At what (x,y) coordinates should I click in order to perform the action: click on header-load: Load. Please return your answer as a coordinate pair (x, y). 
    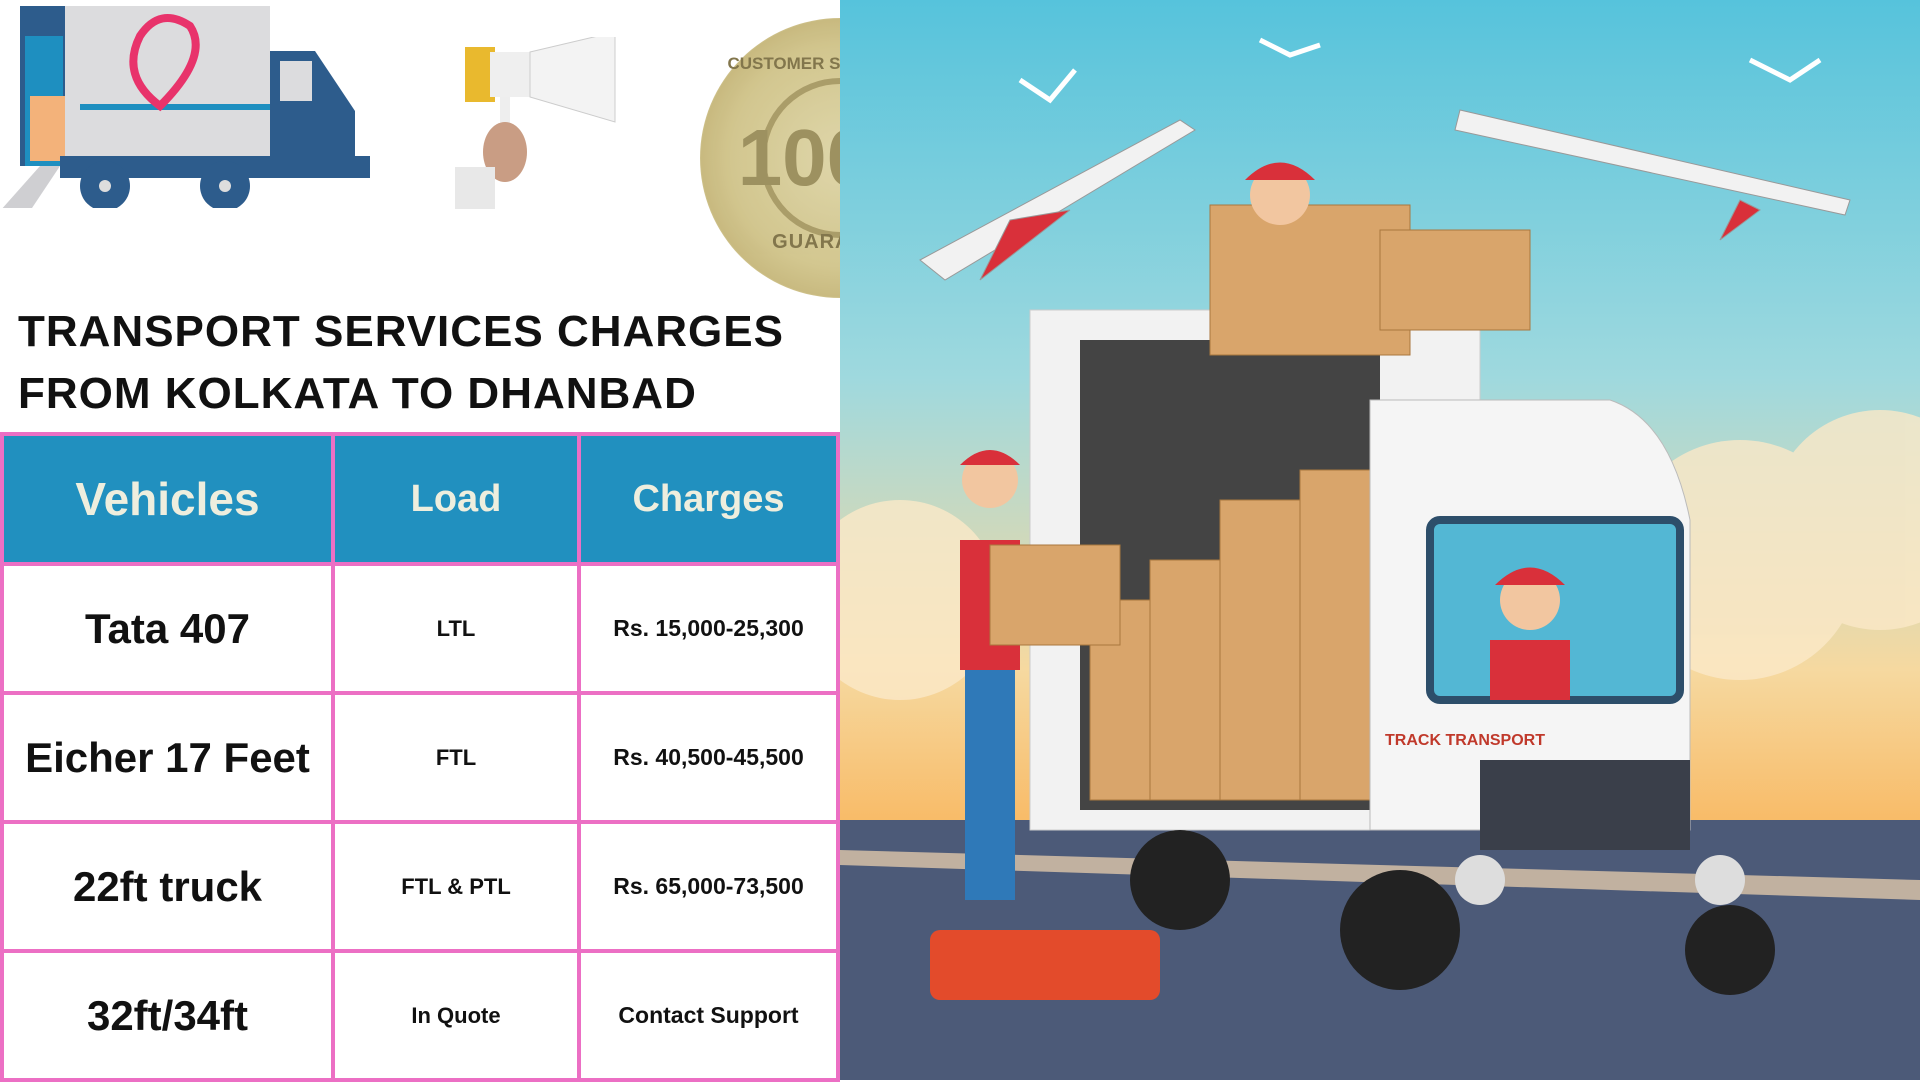
    Looking at the image, I should click on (456, 499).